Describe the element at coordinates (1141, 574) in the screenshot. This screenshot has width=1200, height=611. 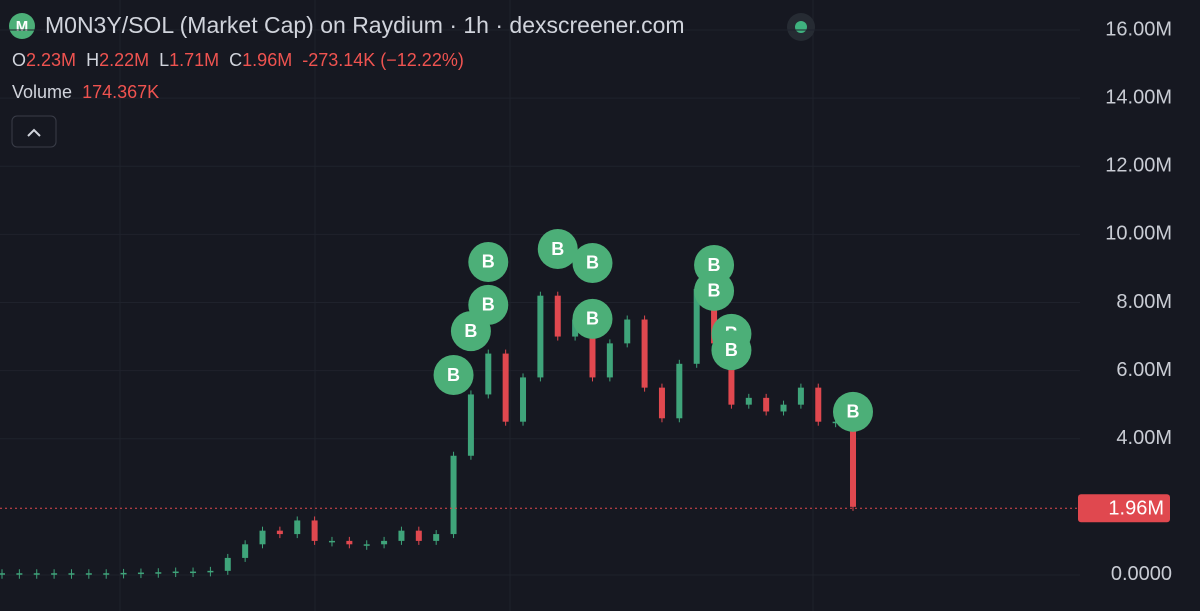
I see `y-tick-label: 0.0000` at that location.